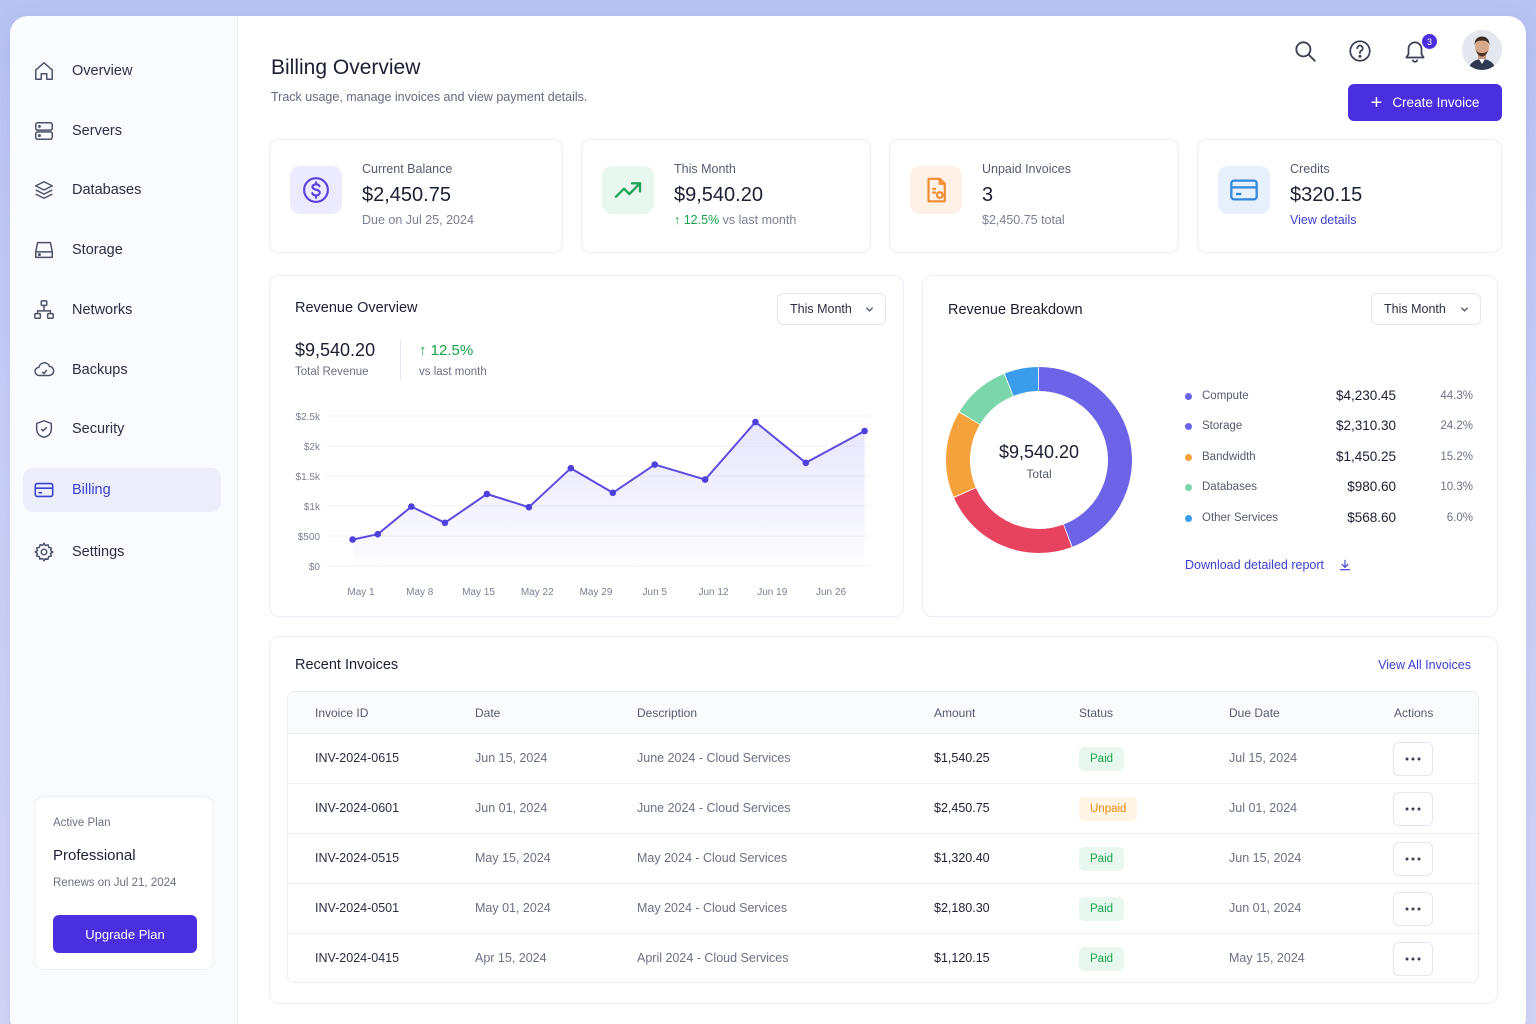 Image resolution: width=1536 pixels, height=1024 pixels. Describe the element at coordinates (511, 758) in the screenshot. I see `invoice-date: Jun 15, 2024` at that location.